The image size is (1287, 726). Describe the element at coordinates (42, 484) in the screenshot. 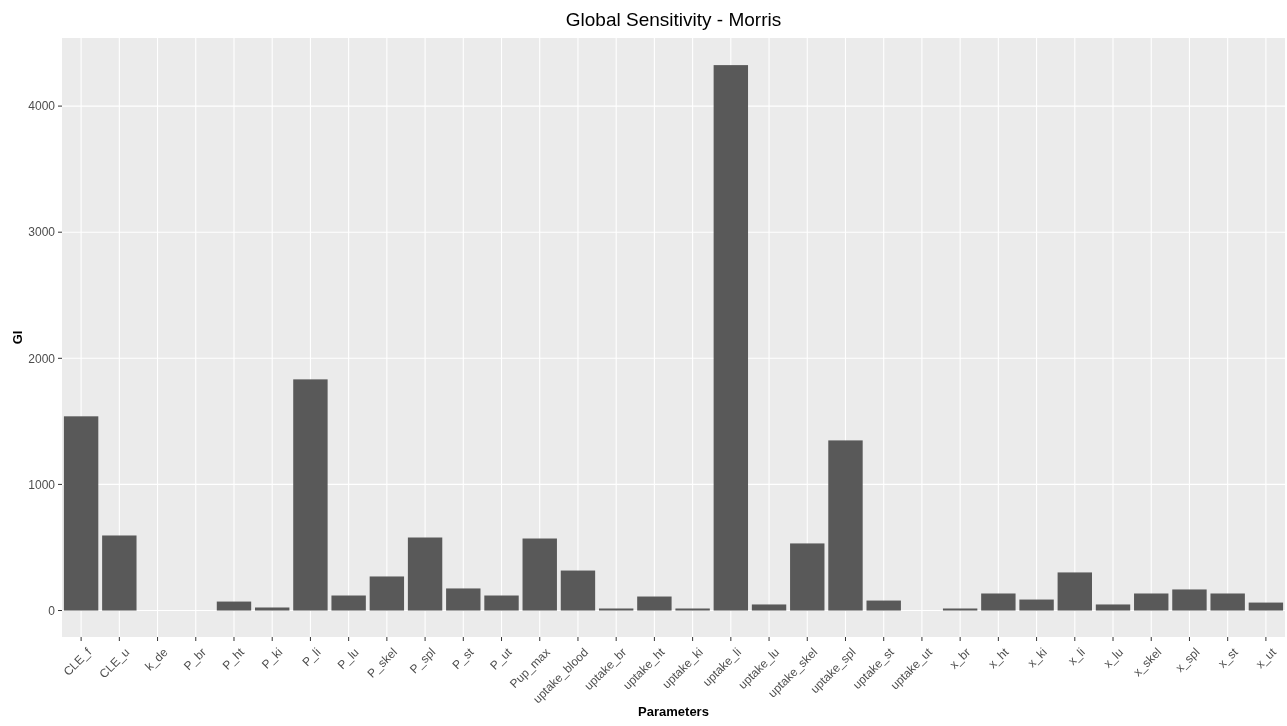

I see `y-tick-label: 1000` at that location.